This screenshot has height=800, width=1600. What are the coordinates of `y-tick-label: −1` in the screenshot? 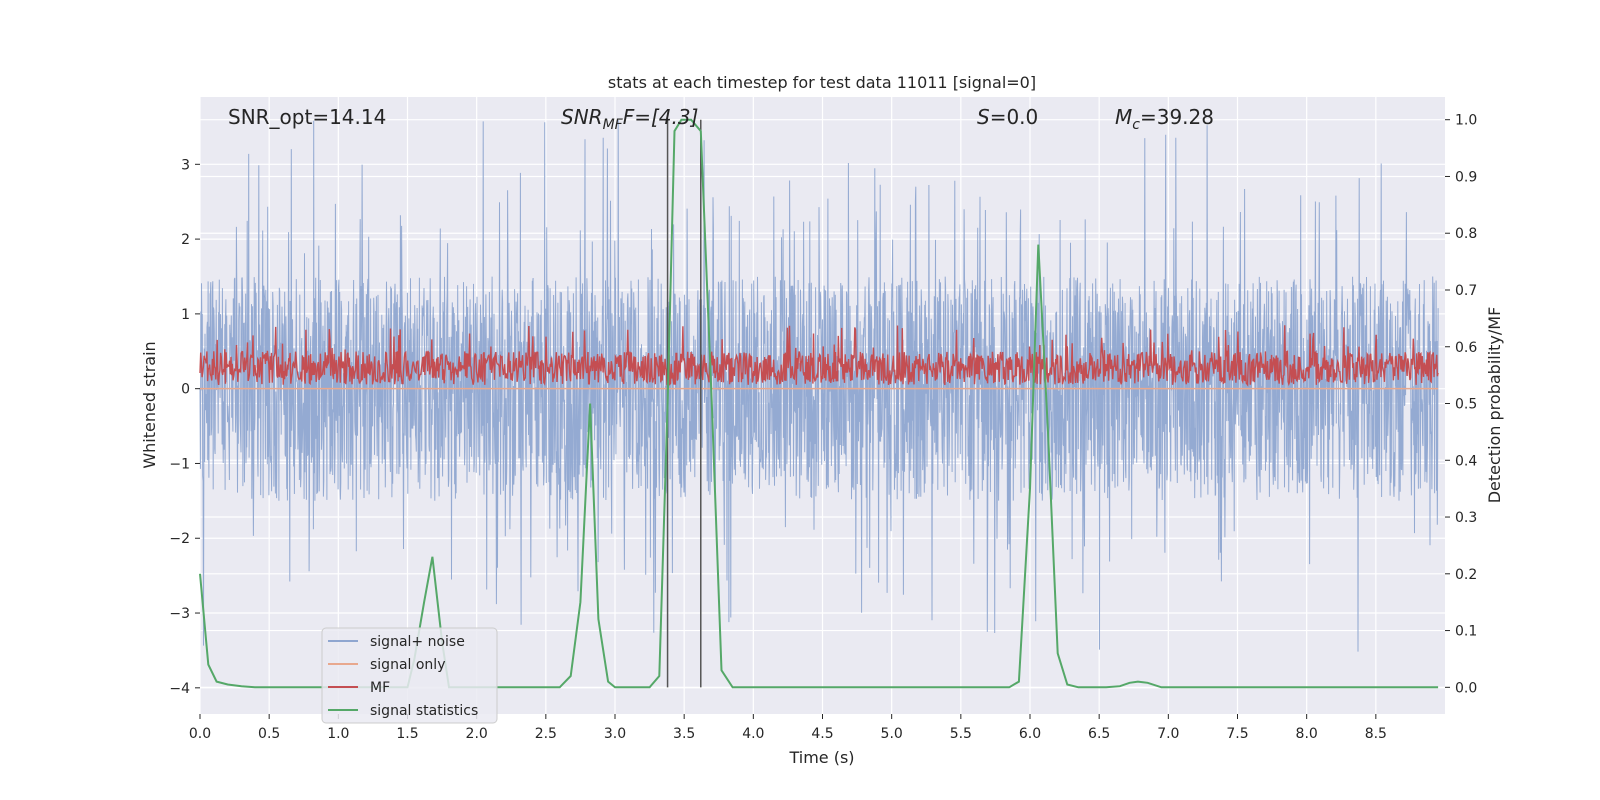 It's located at (179, 464).